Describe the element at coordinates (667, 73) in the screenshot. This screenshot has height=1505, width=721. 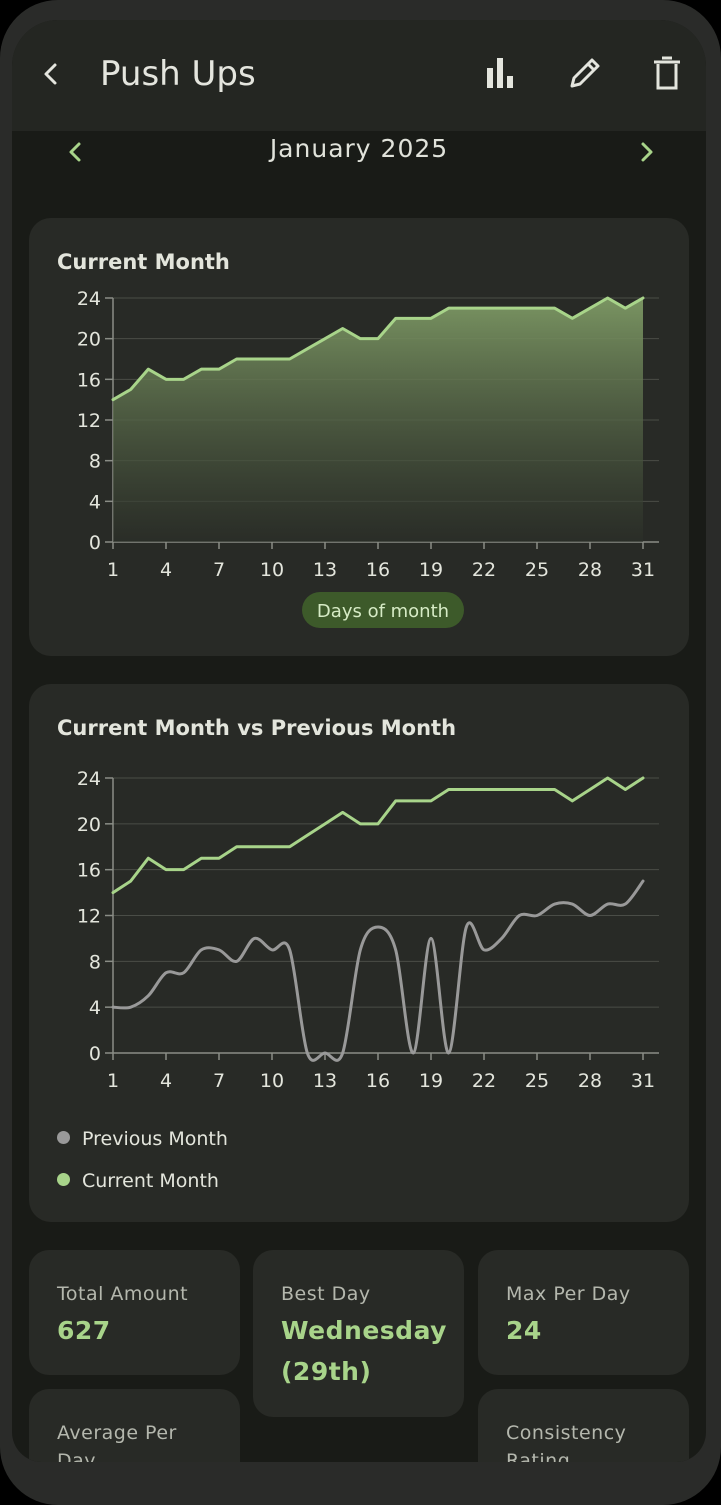
I see `trash-icon` at that location.